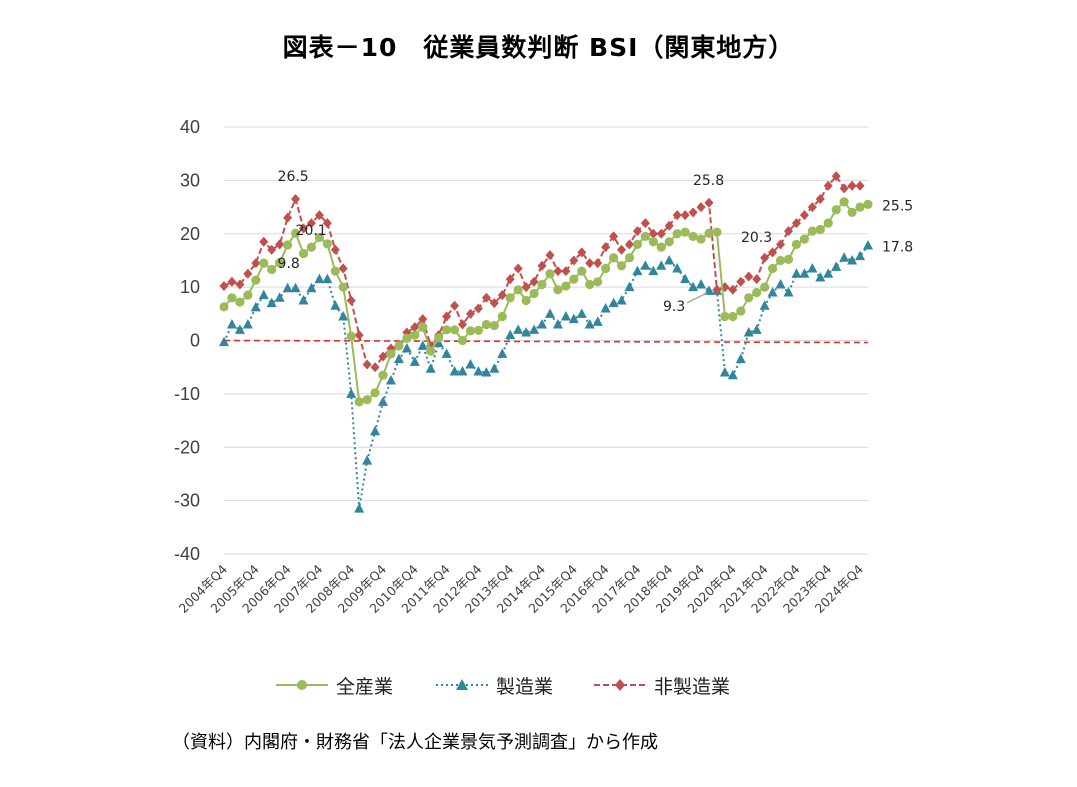 Image resolution: width=1077 pixels, height=787 pixels. What do you see at coordinates (187, 340) in the screenshot?
I see `y-axis: 40 30 20 10 0 -10 -20 -30 -40` at bounding box center [187, 340].